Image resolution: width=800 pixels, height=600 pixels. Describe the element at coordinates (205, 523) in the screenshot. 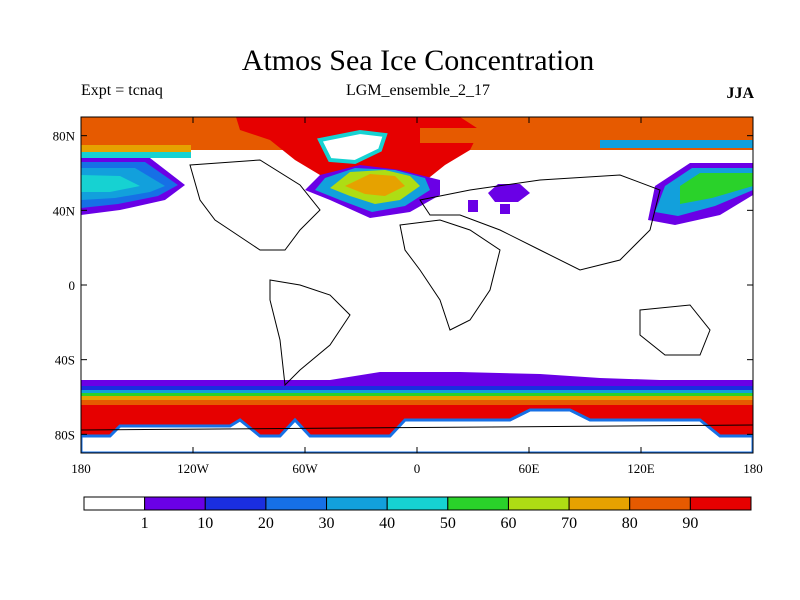

I see `colorbar-label: 10` at that location.